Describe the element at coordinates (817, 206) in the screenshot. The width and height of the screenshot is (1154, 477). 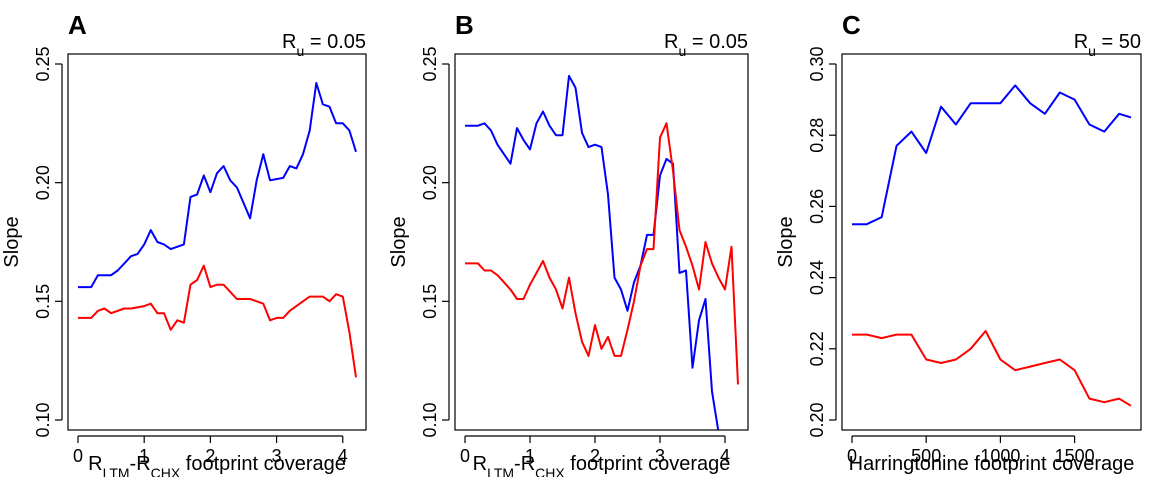
I see `y-tick-label: 0.26` at that location.